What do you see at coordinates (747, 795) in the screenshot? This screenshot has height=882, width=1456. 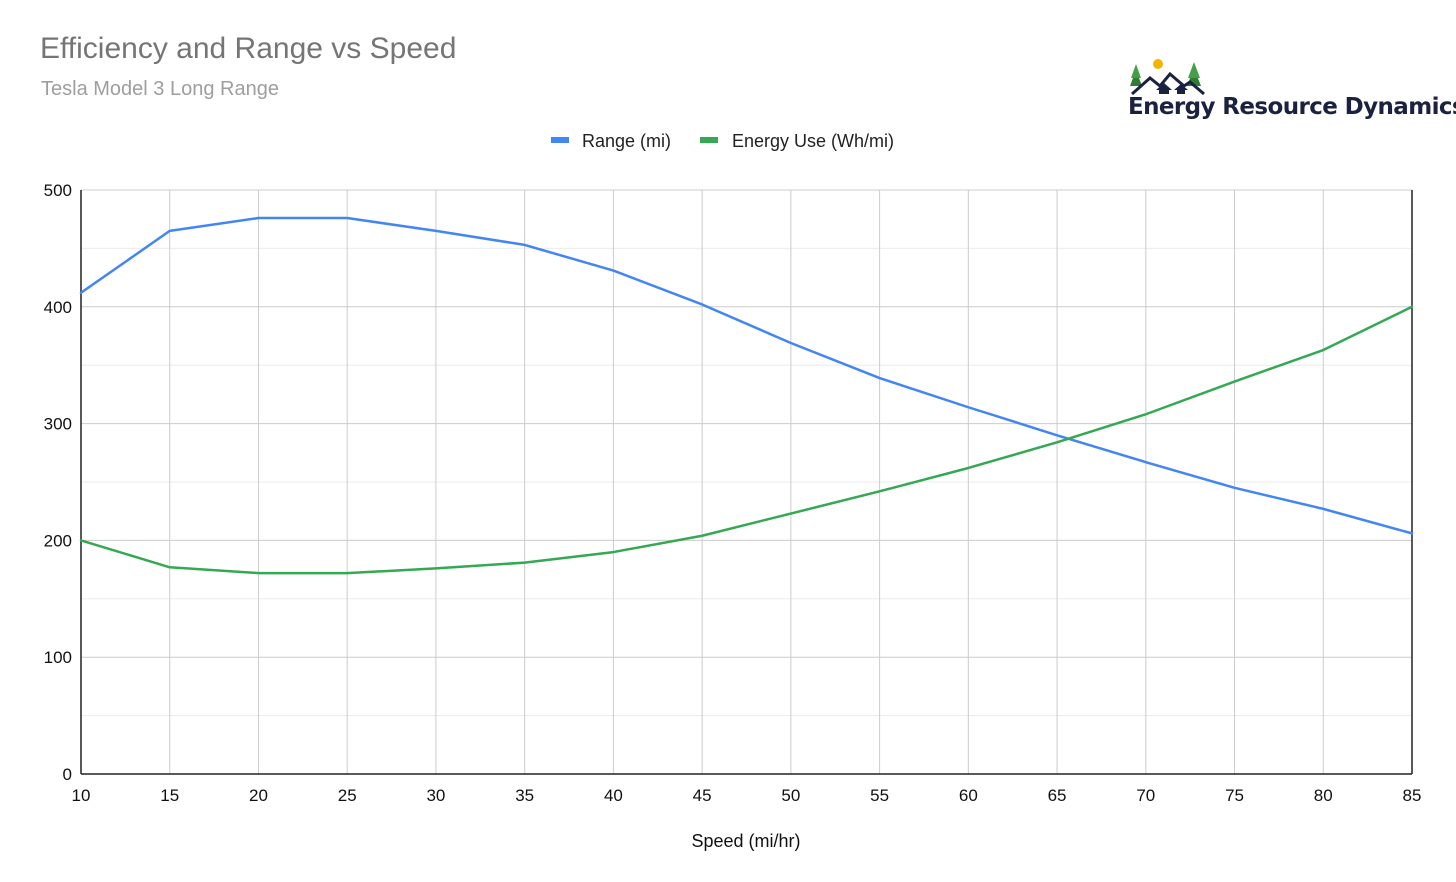 I see `x-tick-labels: 10 15 20 25 30 35 40 45 50 55 60 65 70 75 80 85` at bounding box center [747, 795].